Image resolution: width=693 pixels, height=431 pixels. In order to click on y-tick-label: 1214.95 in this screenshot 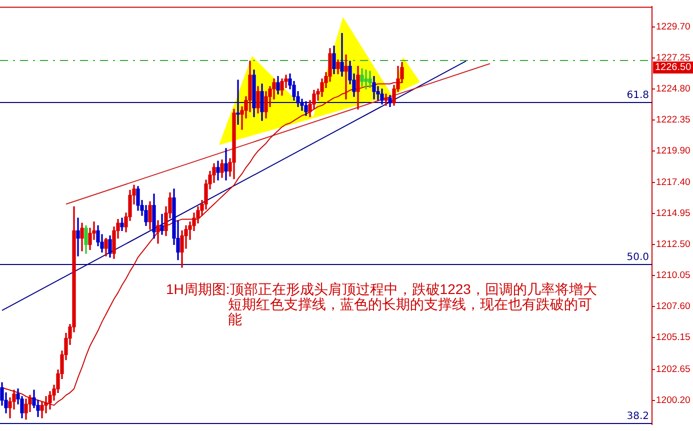, I will do `click(673, 214)`.